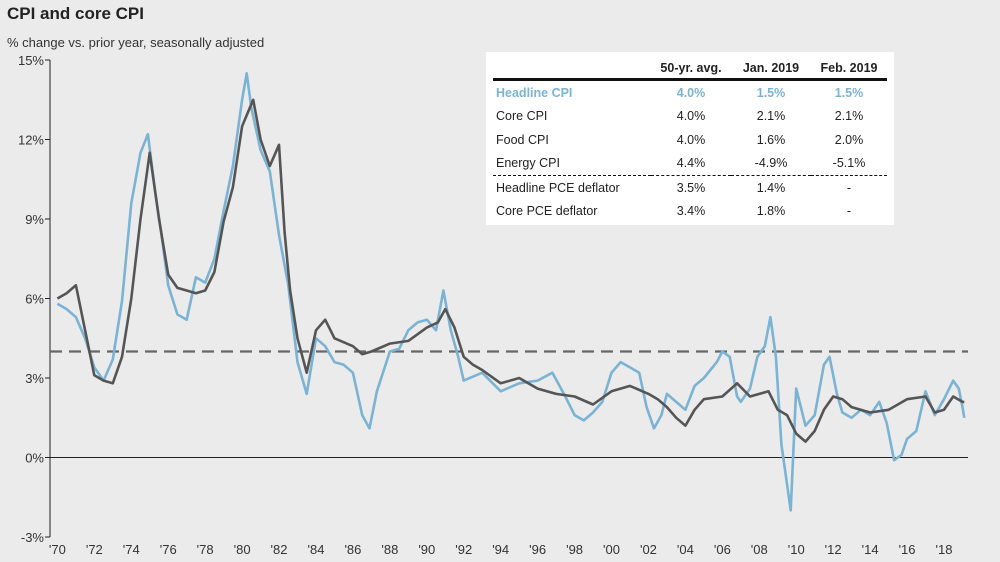  What do you see at coordinates (572, 163) in the screenshot?
I see `row-label: Energy CPI` at bounding box center [572, 163].